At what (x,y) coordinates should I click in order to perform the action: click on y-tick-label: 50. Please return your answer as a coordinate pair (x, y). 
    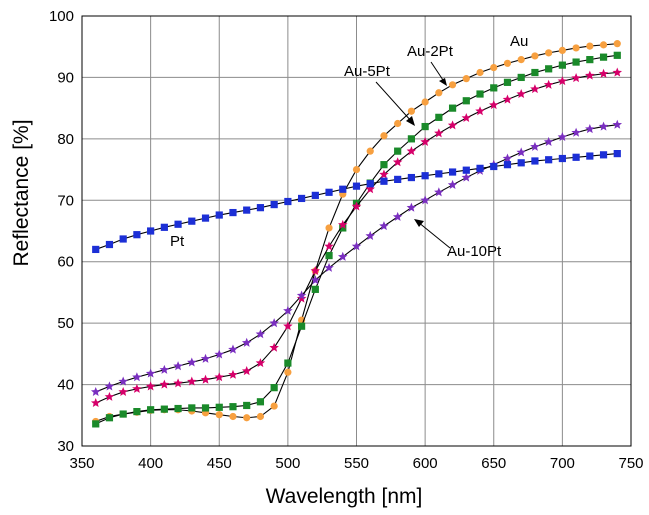
    Looking at the image, I should click on (65, 323).